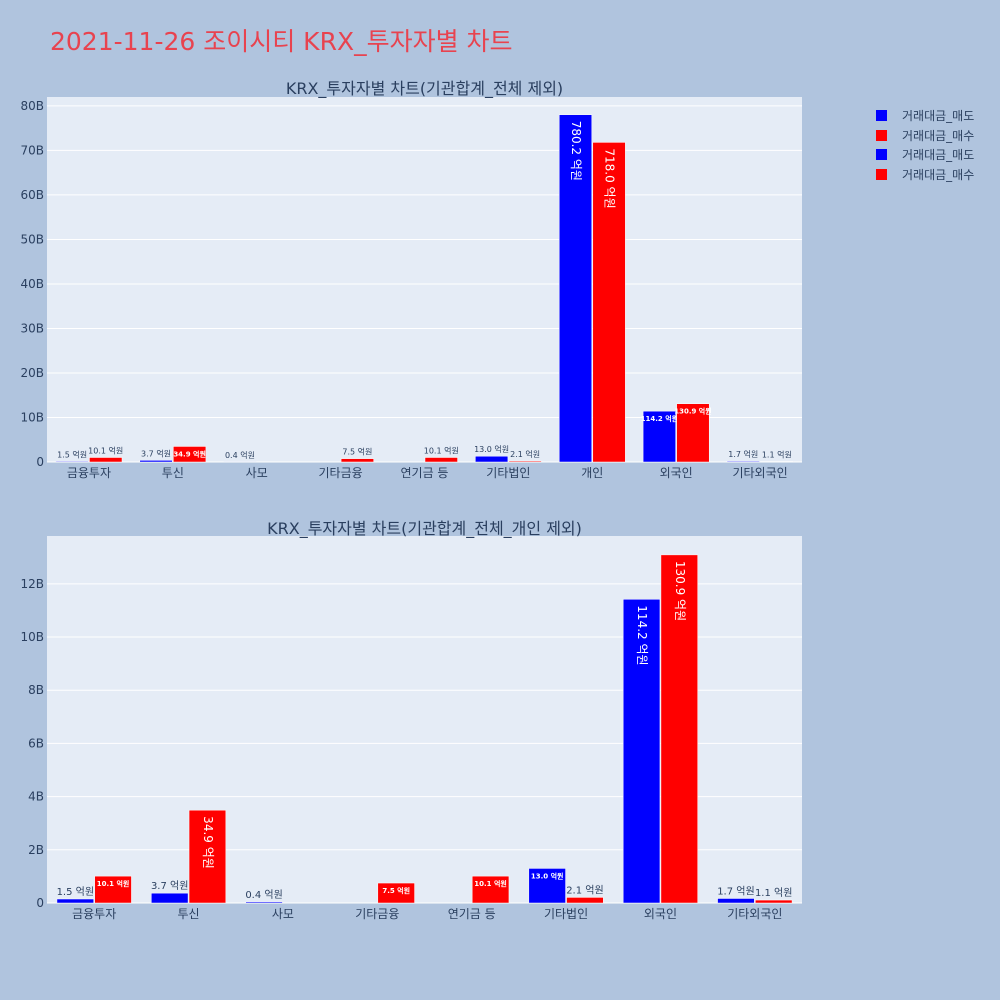 This screenshot has height=1000, width=1000. Describe the element at coordinates (32, 239) in the screenshot. I see `y-tick-label: 50B` at that location.